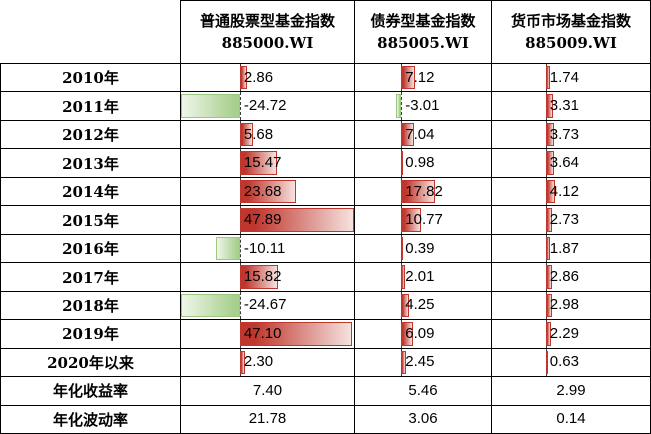 The width and height of the screenshot is (651, 434). Describe the element at coordinates (564, 134) in the screenshot. I see `cell-value: 3.73` at that location.